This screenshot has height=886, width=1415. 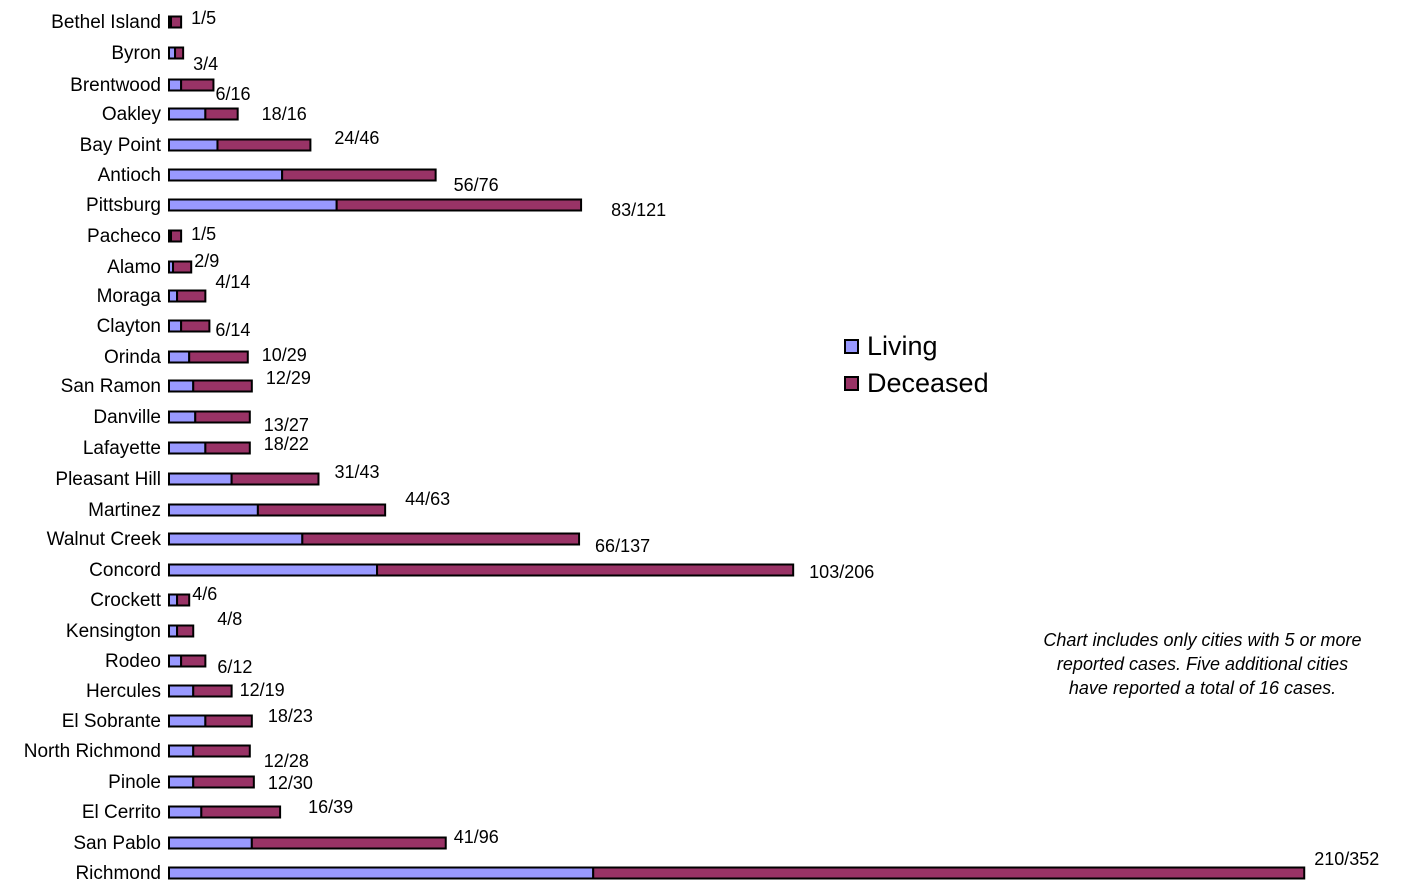 I want to click on bar-living-walnut-creek, so click(x=236, y=539).